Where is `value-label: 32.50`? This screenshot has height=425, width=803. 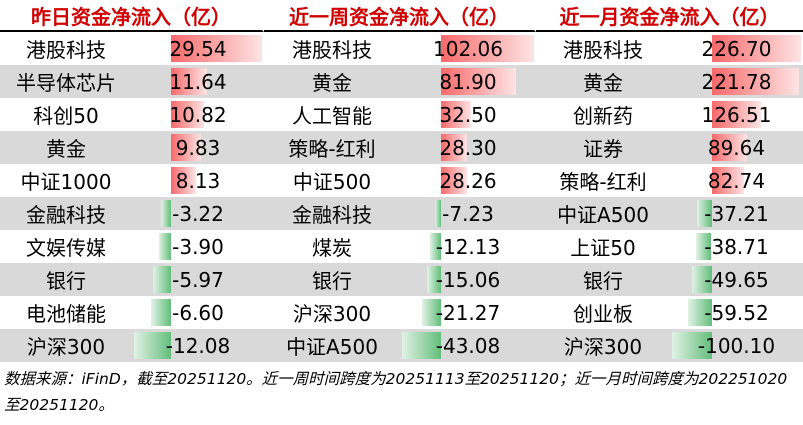
value-label: 32.50 is located at coordinates (468, 114).